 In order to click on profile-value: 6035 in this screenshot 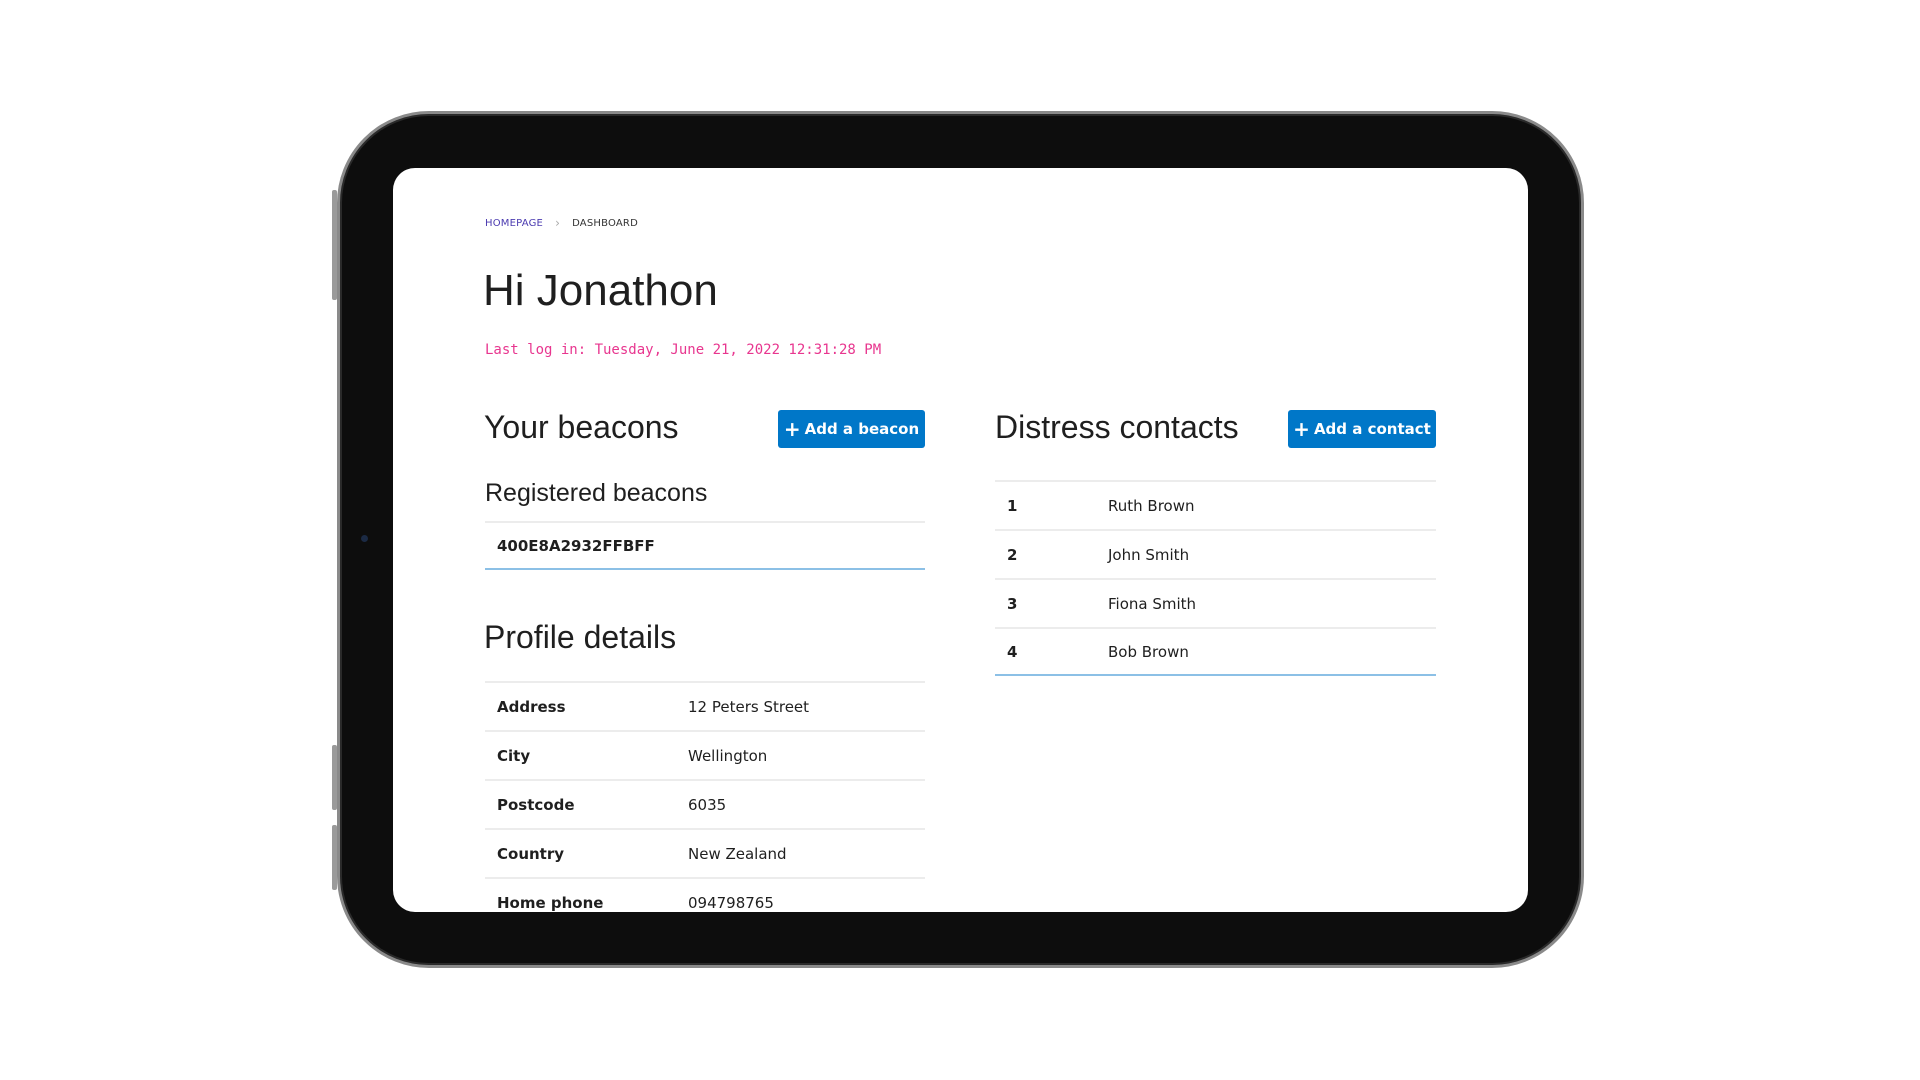, I will do `click(707, 804)`.